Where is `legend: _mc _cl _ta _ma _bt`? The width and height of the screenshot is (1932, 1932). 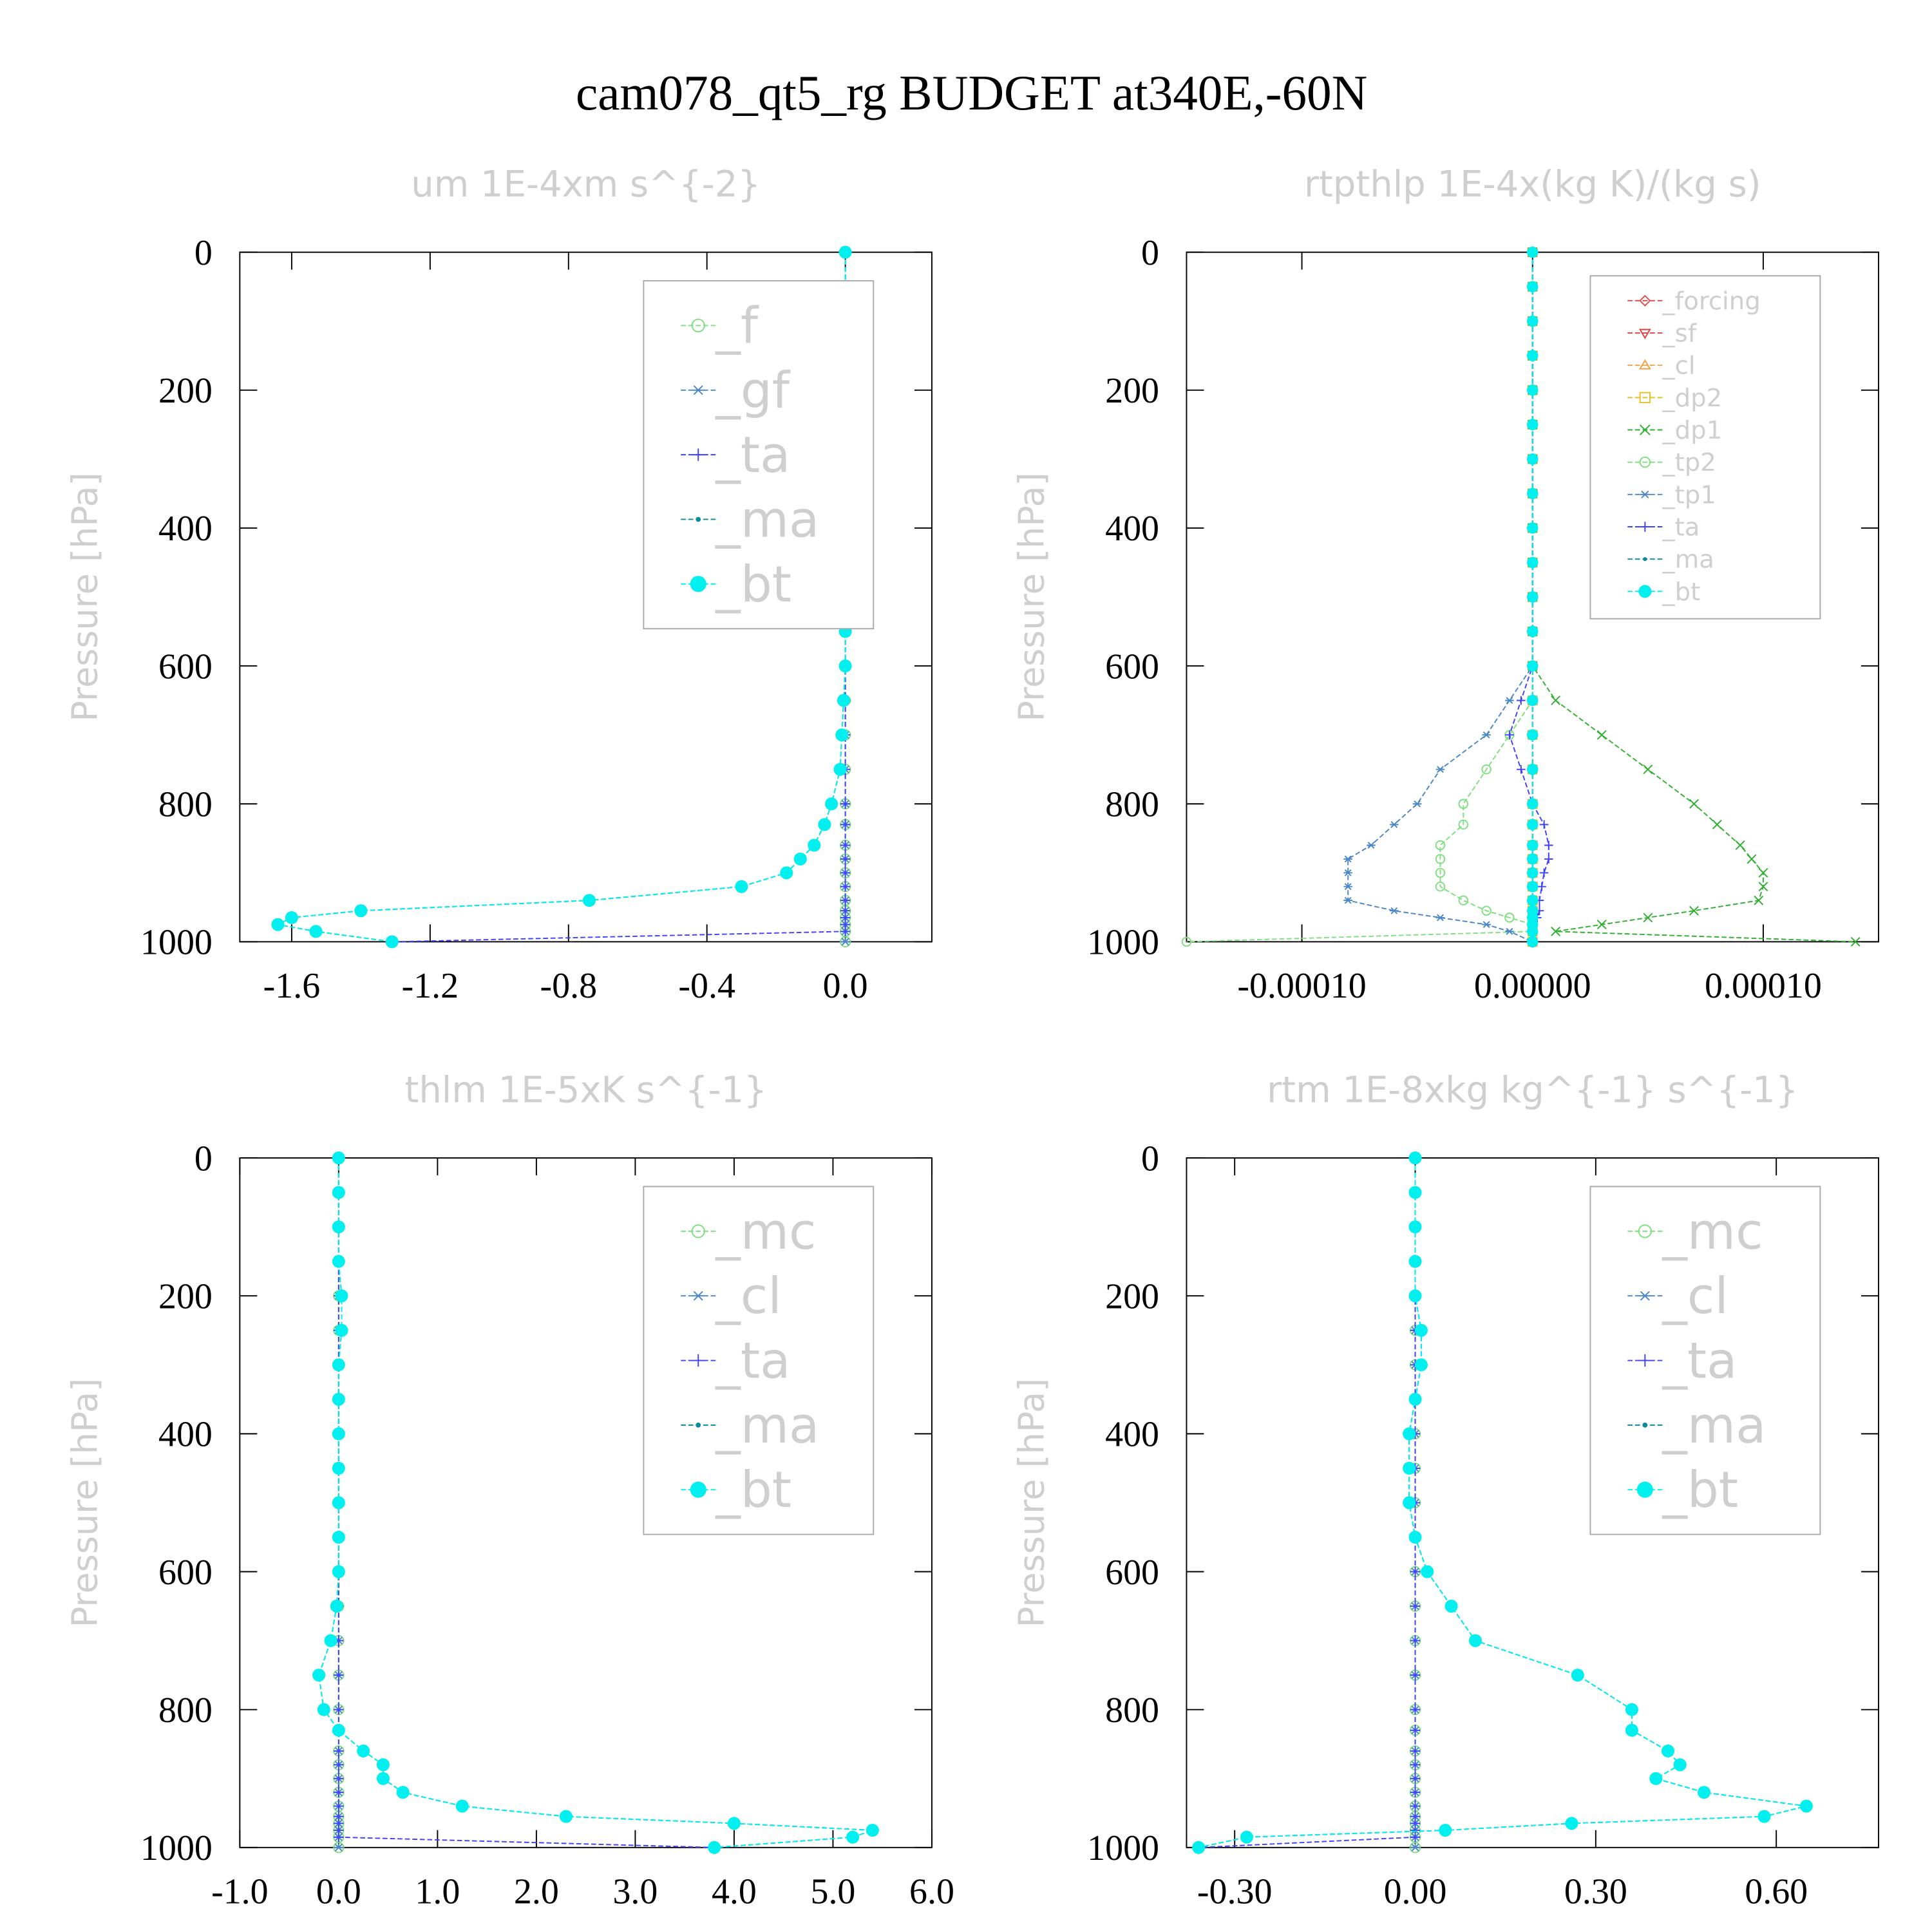
legend: _mc _cl _ta _ma _bt is located at coordinates (1705, 1360).